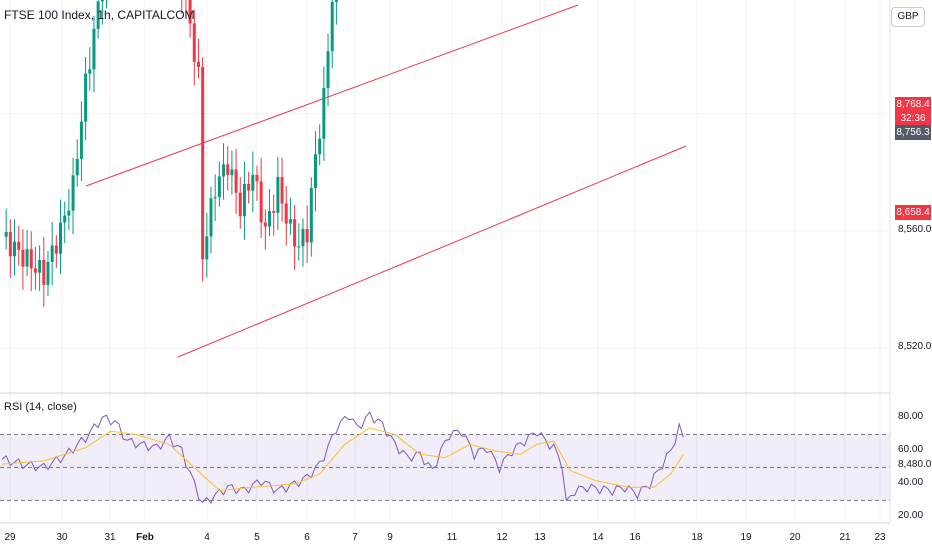 The width and height of the screenshot is (932, 550). Describe the element at coordinates (10, 537) in the screenshot. I see `time-tick: 29` at that location.